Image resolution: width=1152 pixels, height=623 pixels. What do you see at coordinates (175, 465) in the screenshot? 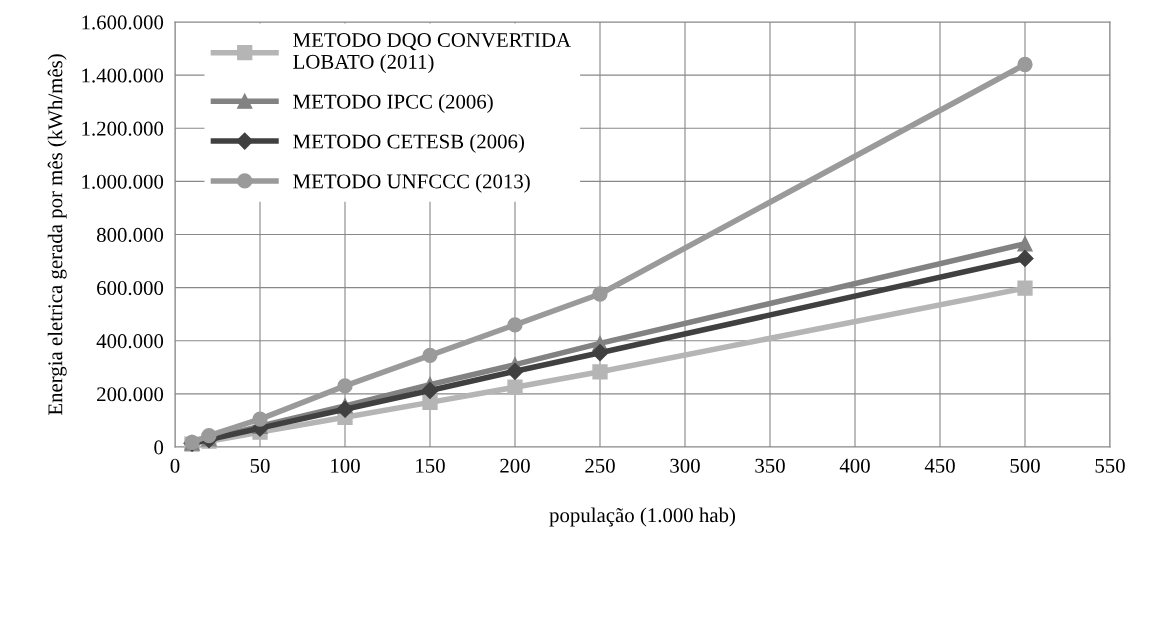
I see `x-tick-label: 0` at bounding box center [175, 465].